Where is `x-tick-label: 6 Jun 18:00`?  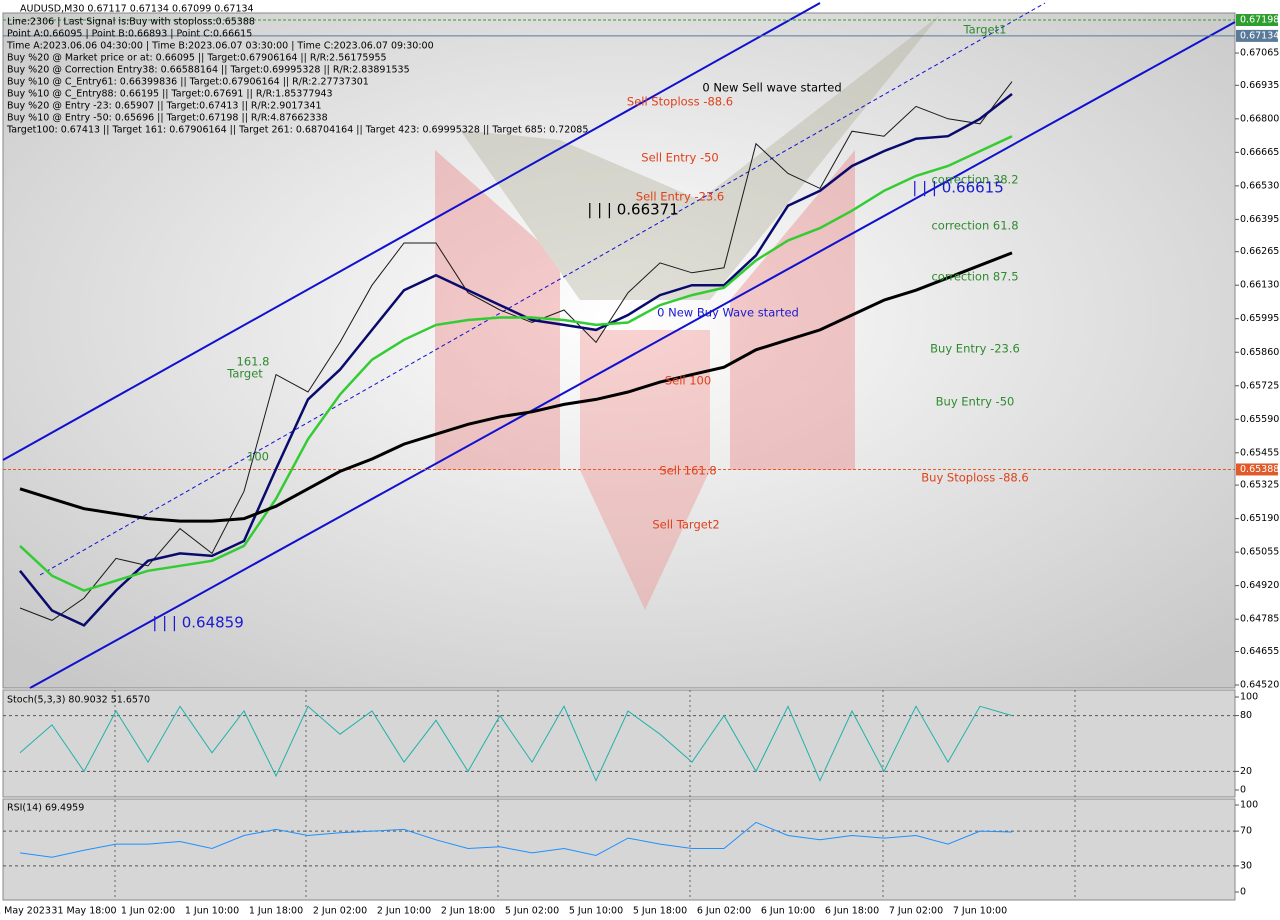
x-tick-label: 6 Jun 18:00 is located at coordinates (852, 911).